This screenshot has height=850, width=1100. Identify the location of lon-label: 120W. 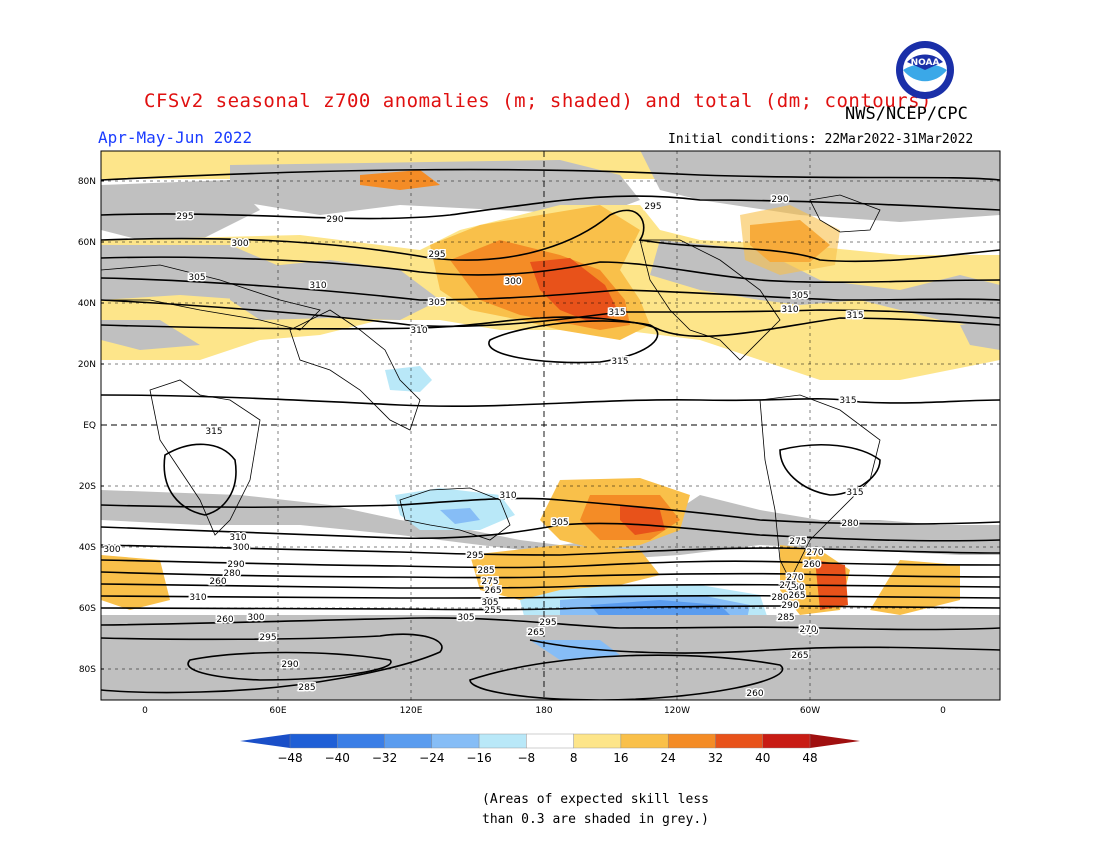
(677, 711).